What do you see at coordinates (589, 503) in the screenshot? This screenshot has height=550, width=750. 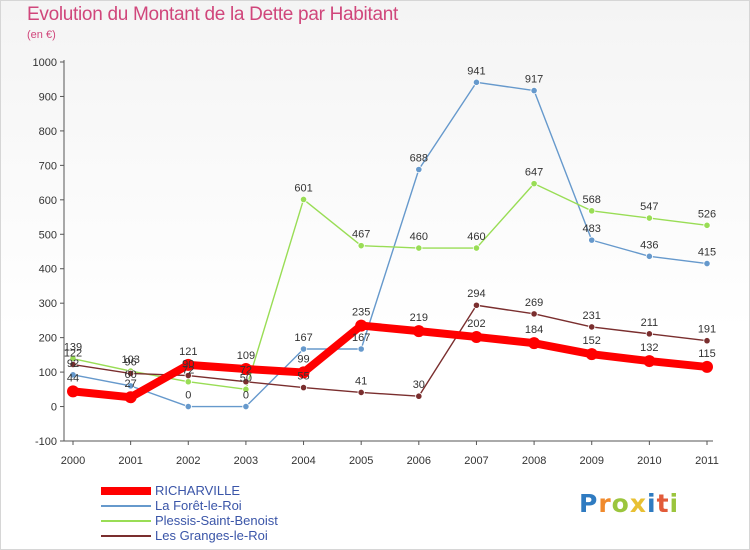 I see `logo-letter: P` at bounding box center [589, 503].